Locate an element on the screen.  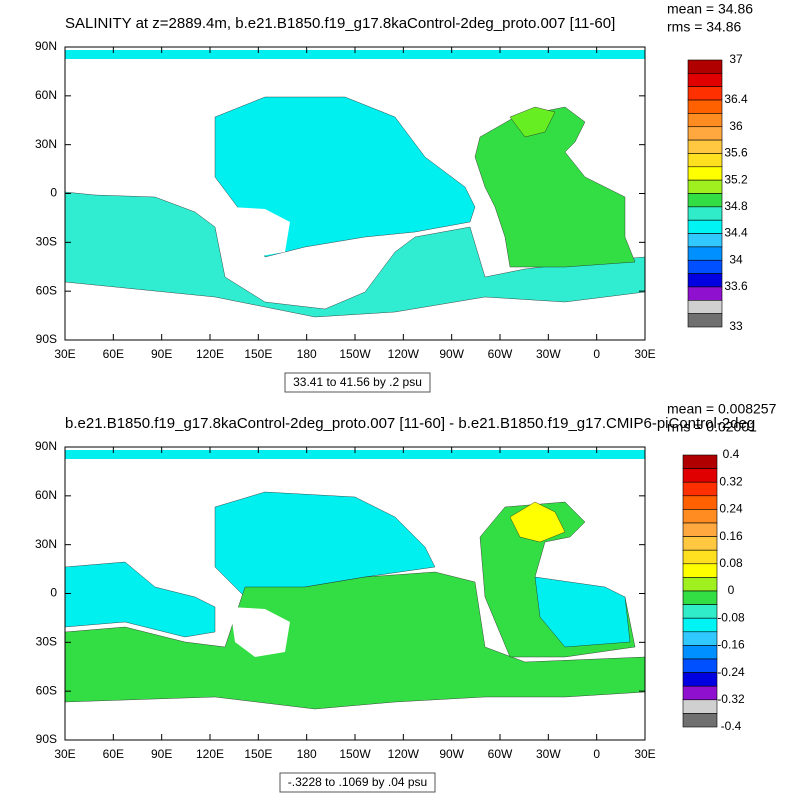
colorbar-label: 37 is located at coordinates (736, 59).